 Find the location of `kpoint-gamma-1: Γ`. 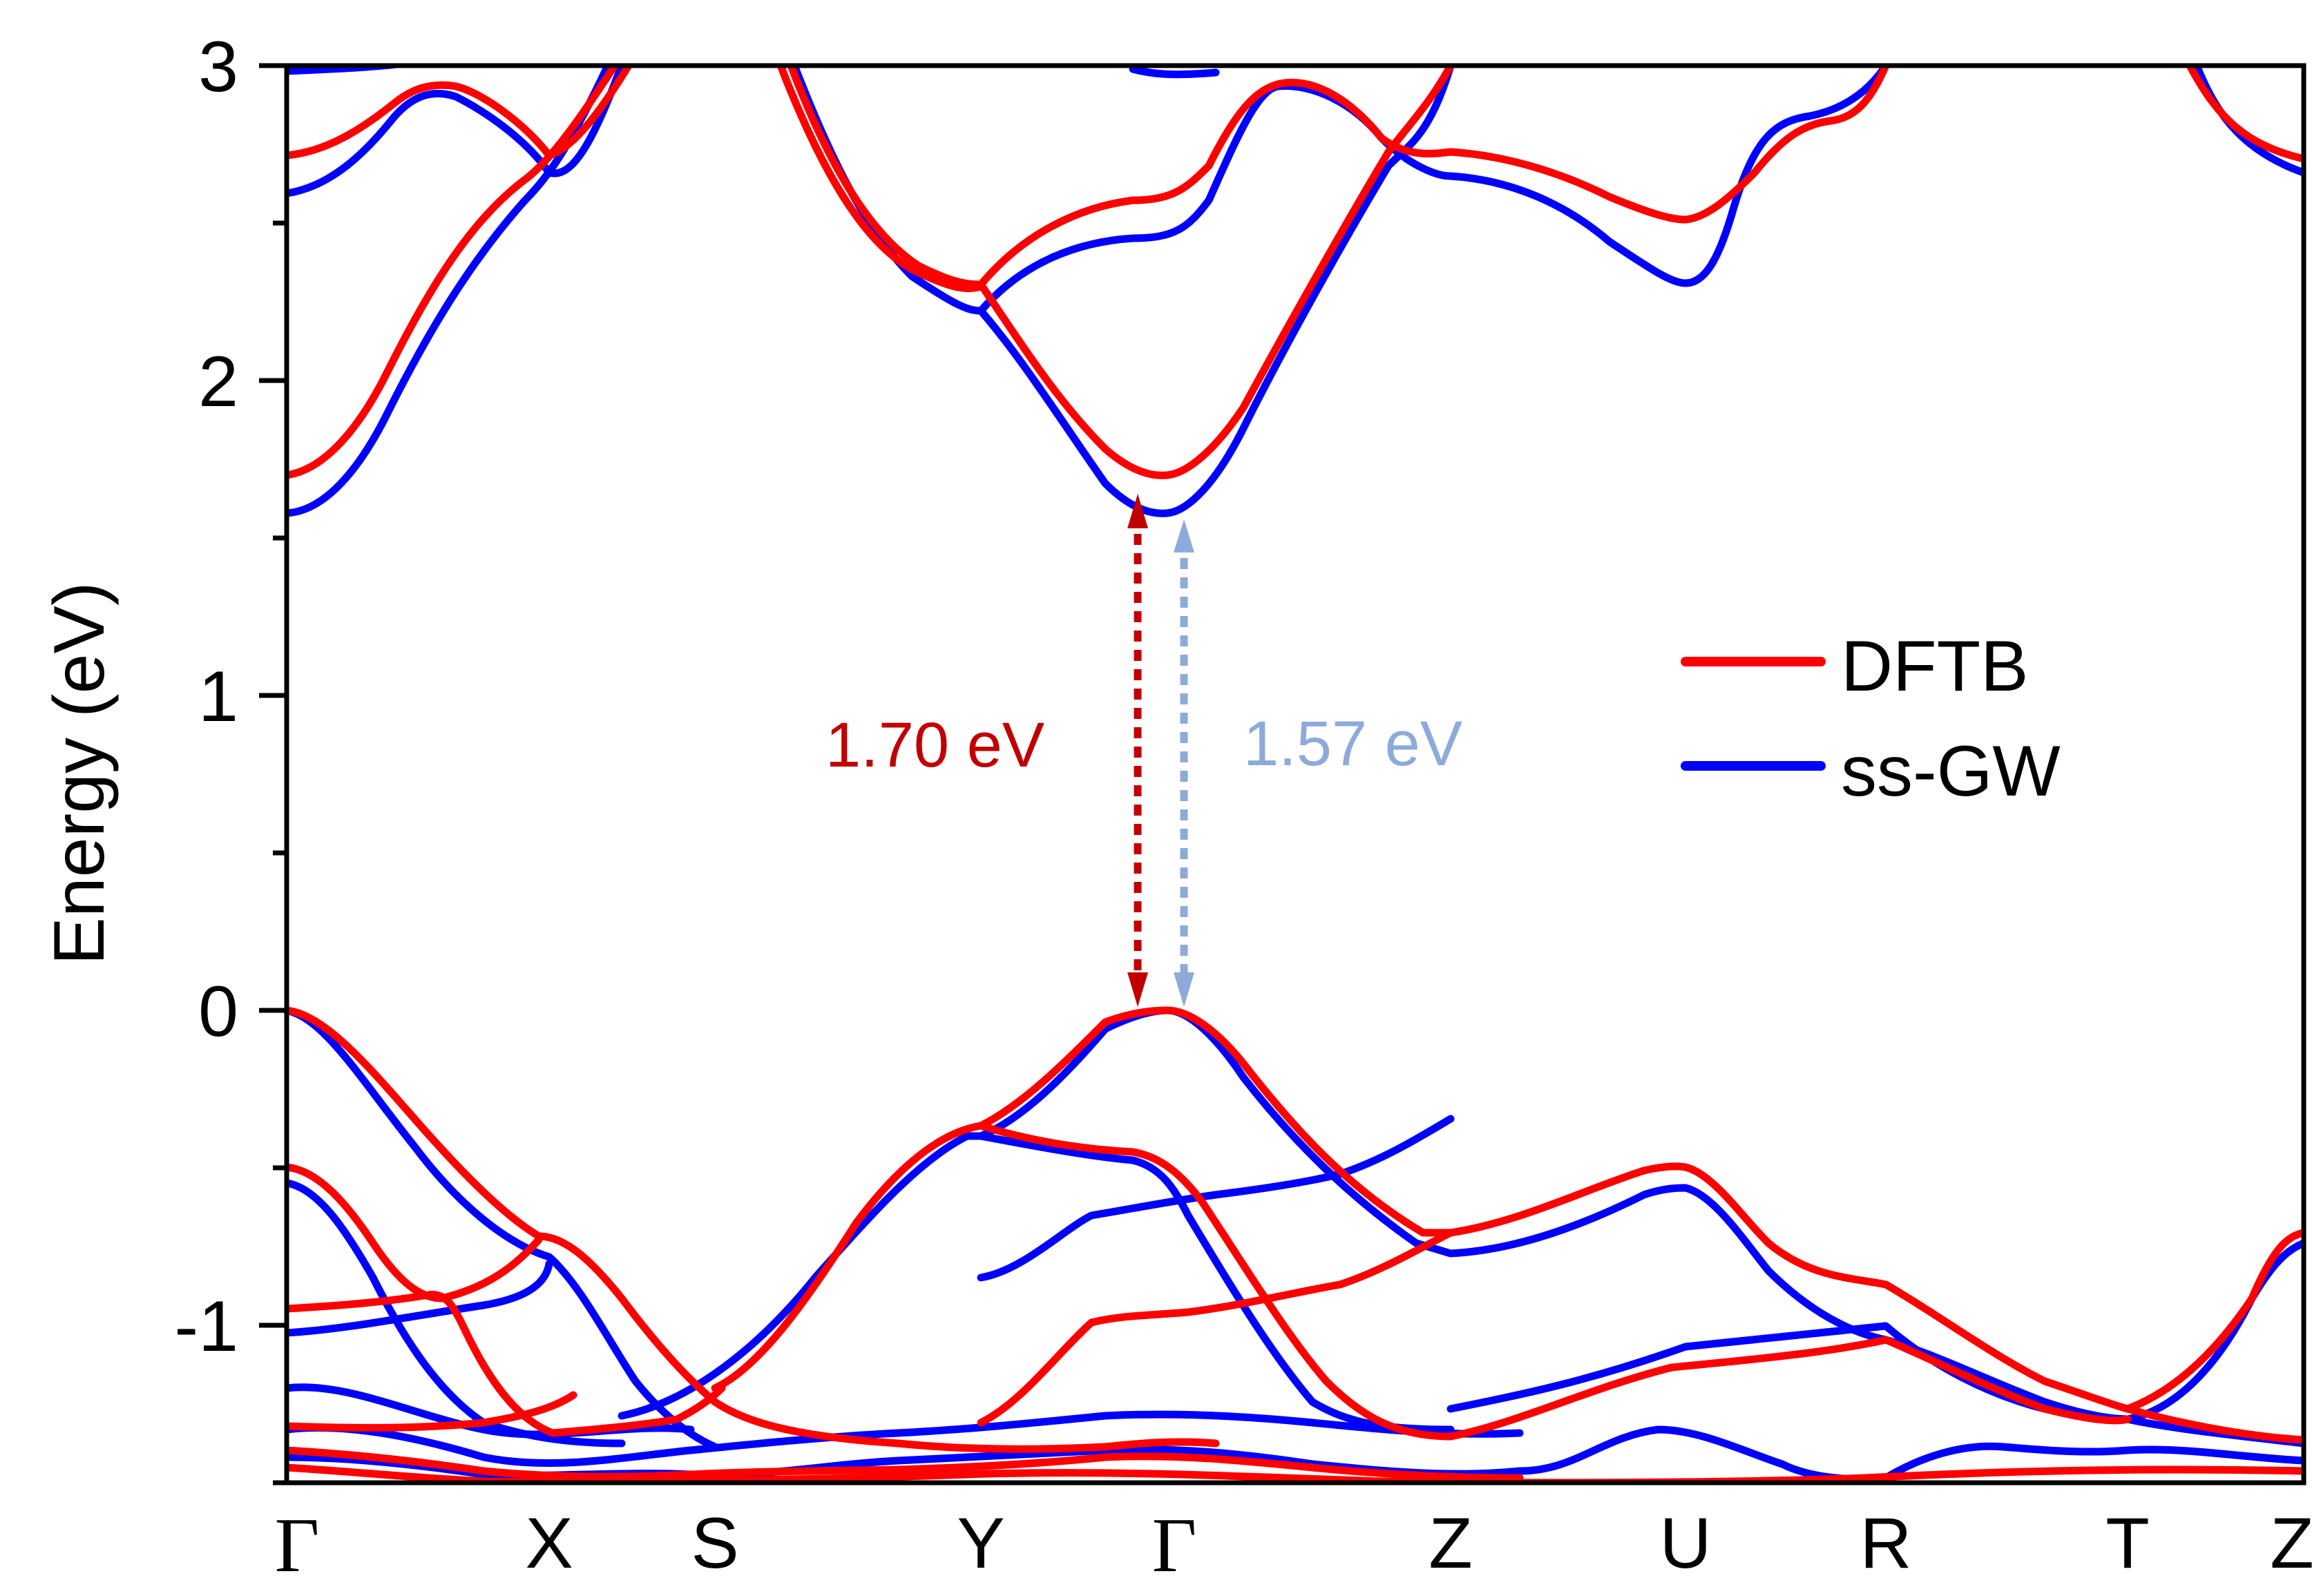

kpoint-gamma-1: Γ is located at coordinates (297, 1545).